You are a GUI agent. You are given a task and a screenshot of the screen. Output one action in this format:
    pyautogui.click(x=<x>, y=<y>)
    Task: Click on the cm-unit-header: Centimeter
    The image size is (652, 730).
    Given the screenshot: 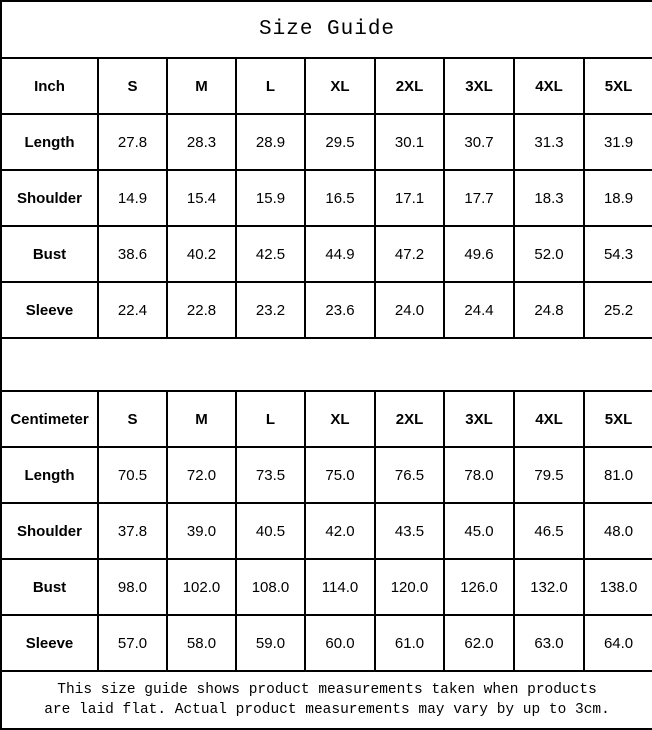 What is the action you would take?
    pyautogui.click(x=49, y=419)
    